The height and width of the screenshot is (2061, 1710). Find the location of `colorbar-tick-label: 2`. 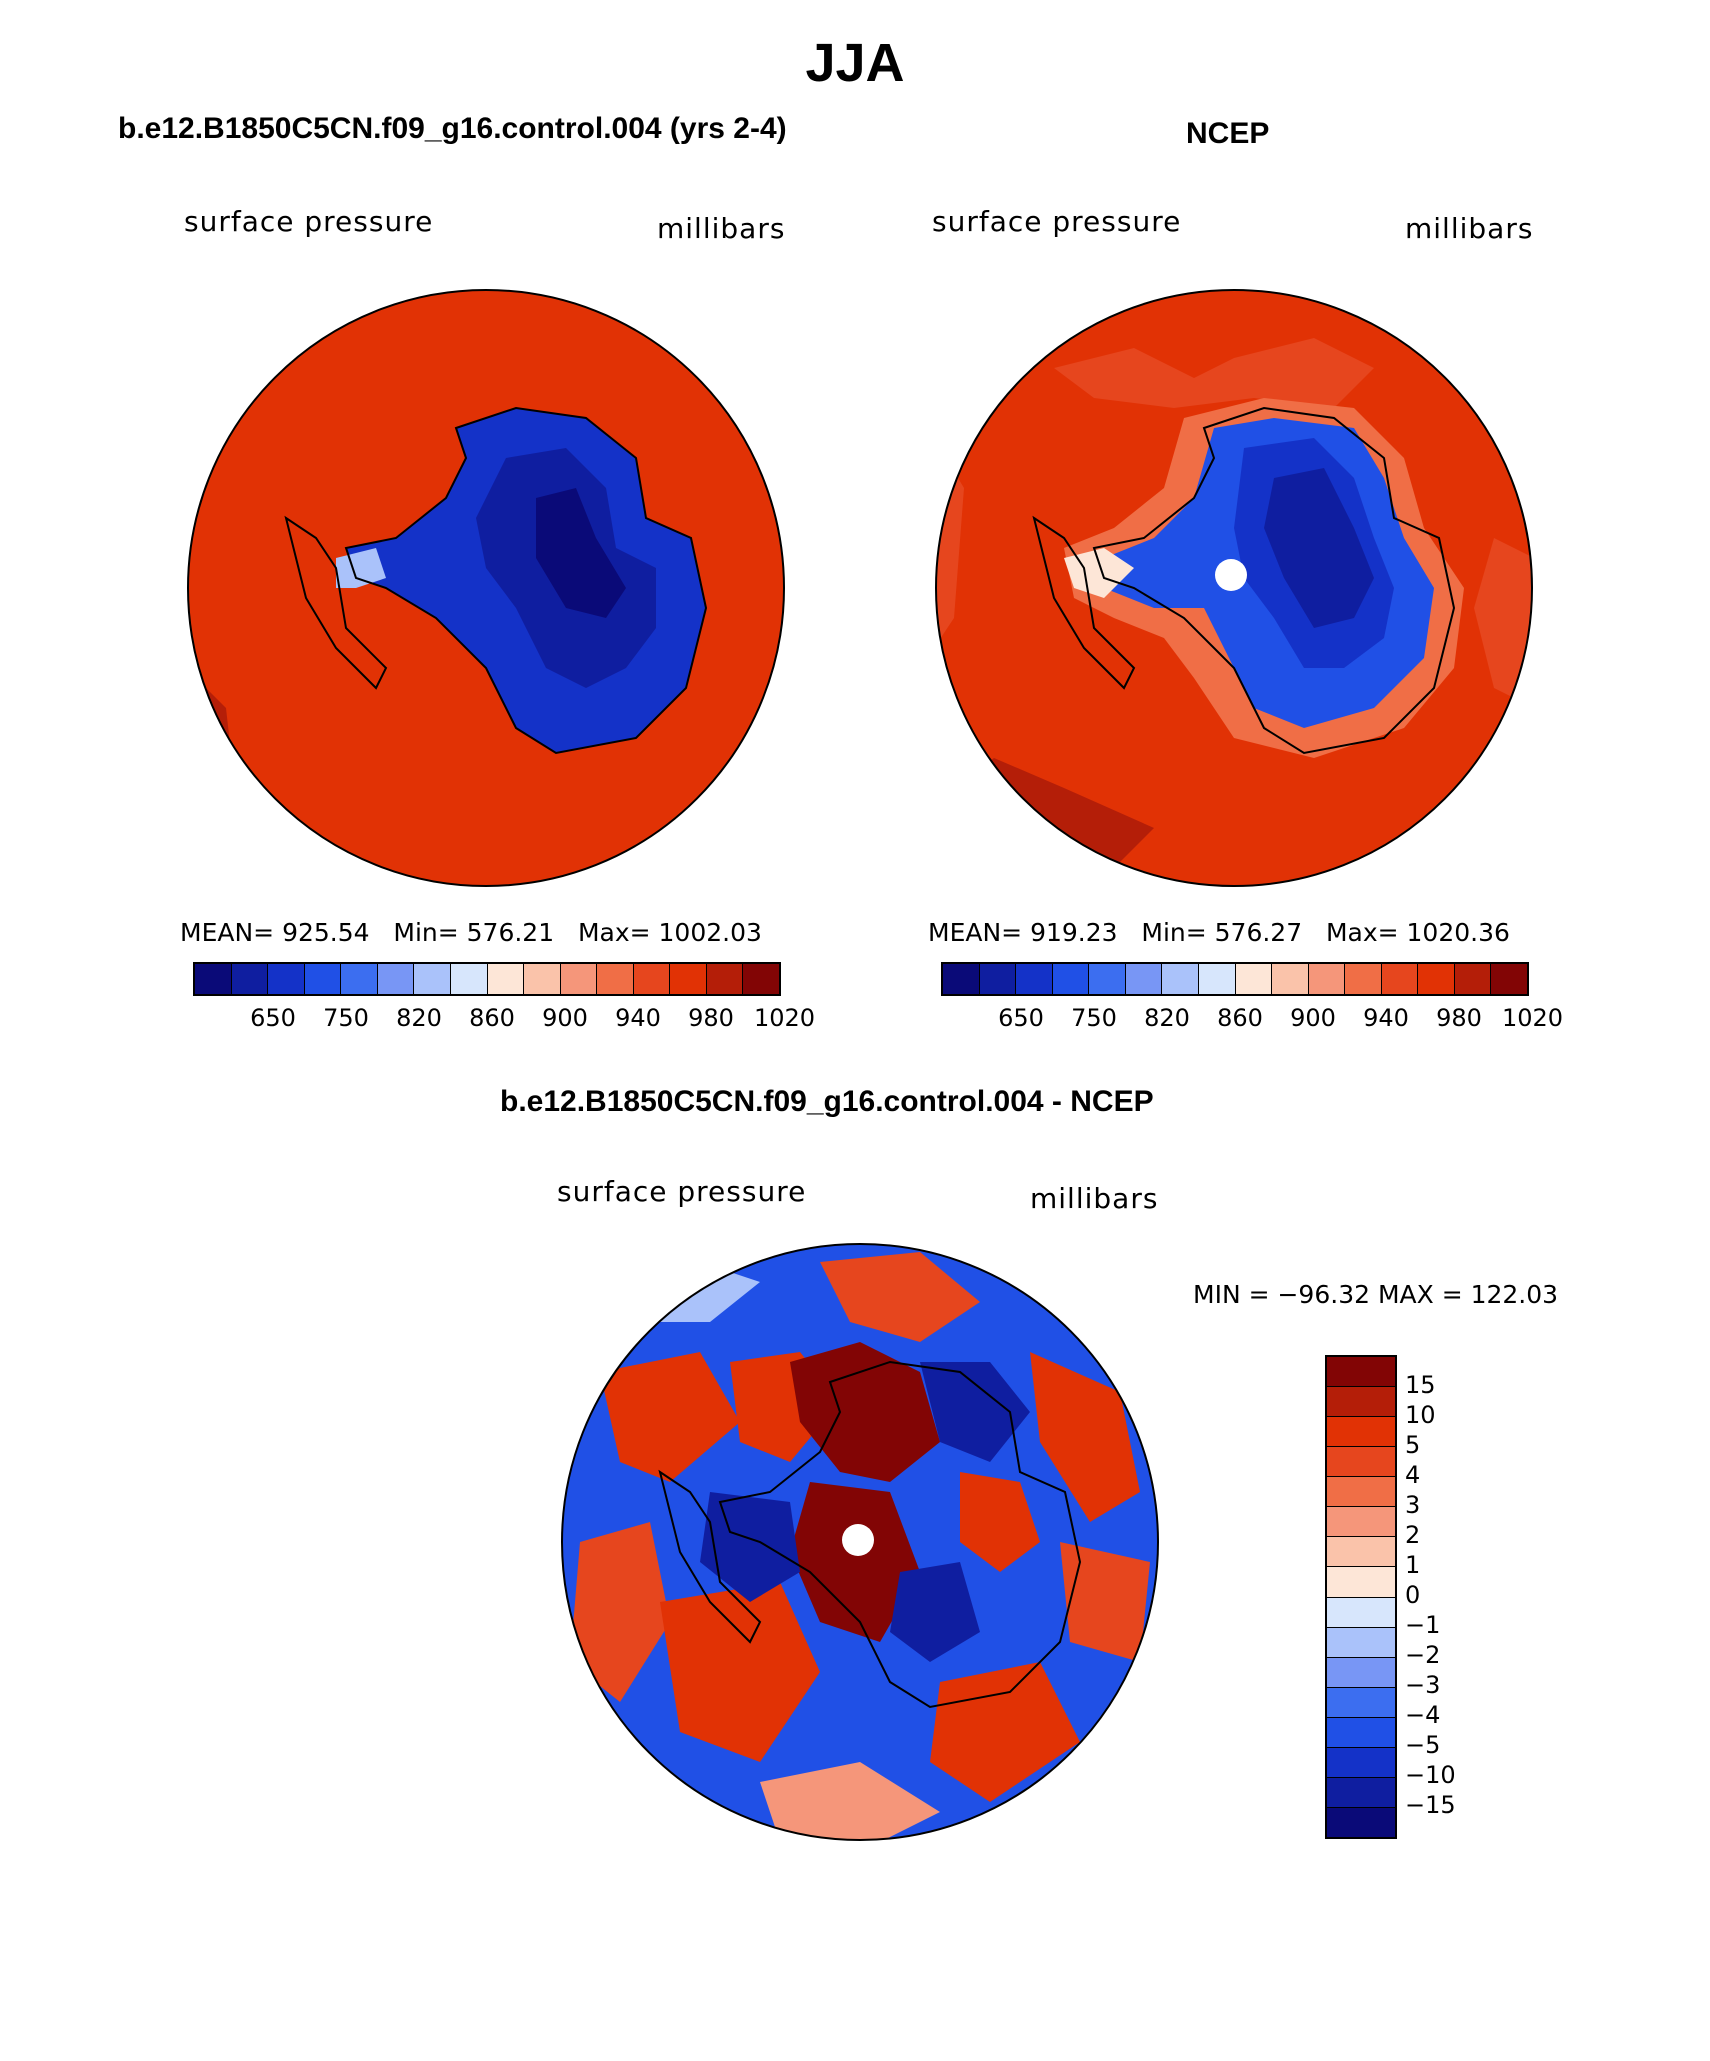

colorbar-tick-label: 2 is located at coordinates (1413, 1535).